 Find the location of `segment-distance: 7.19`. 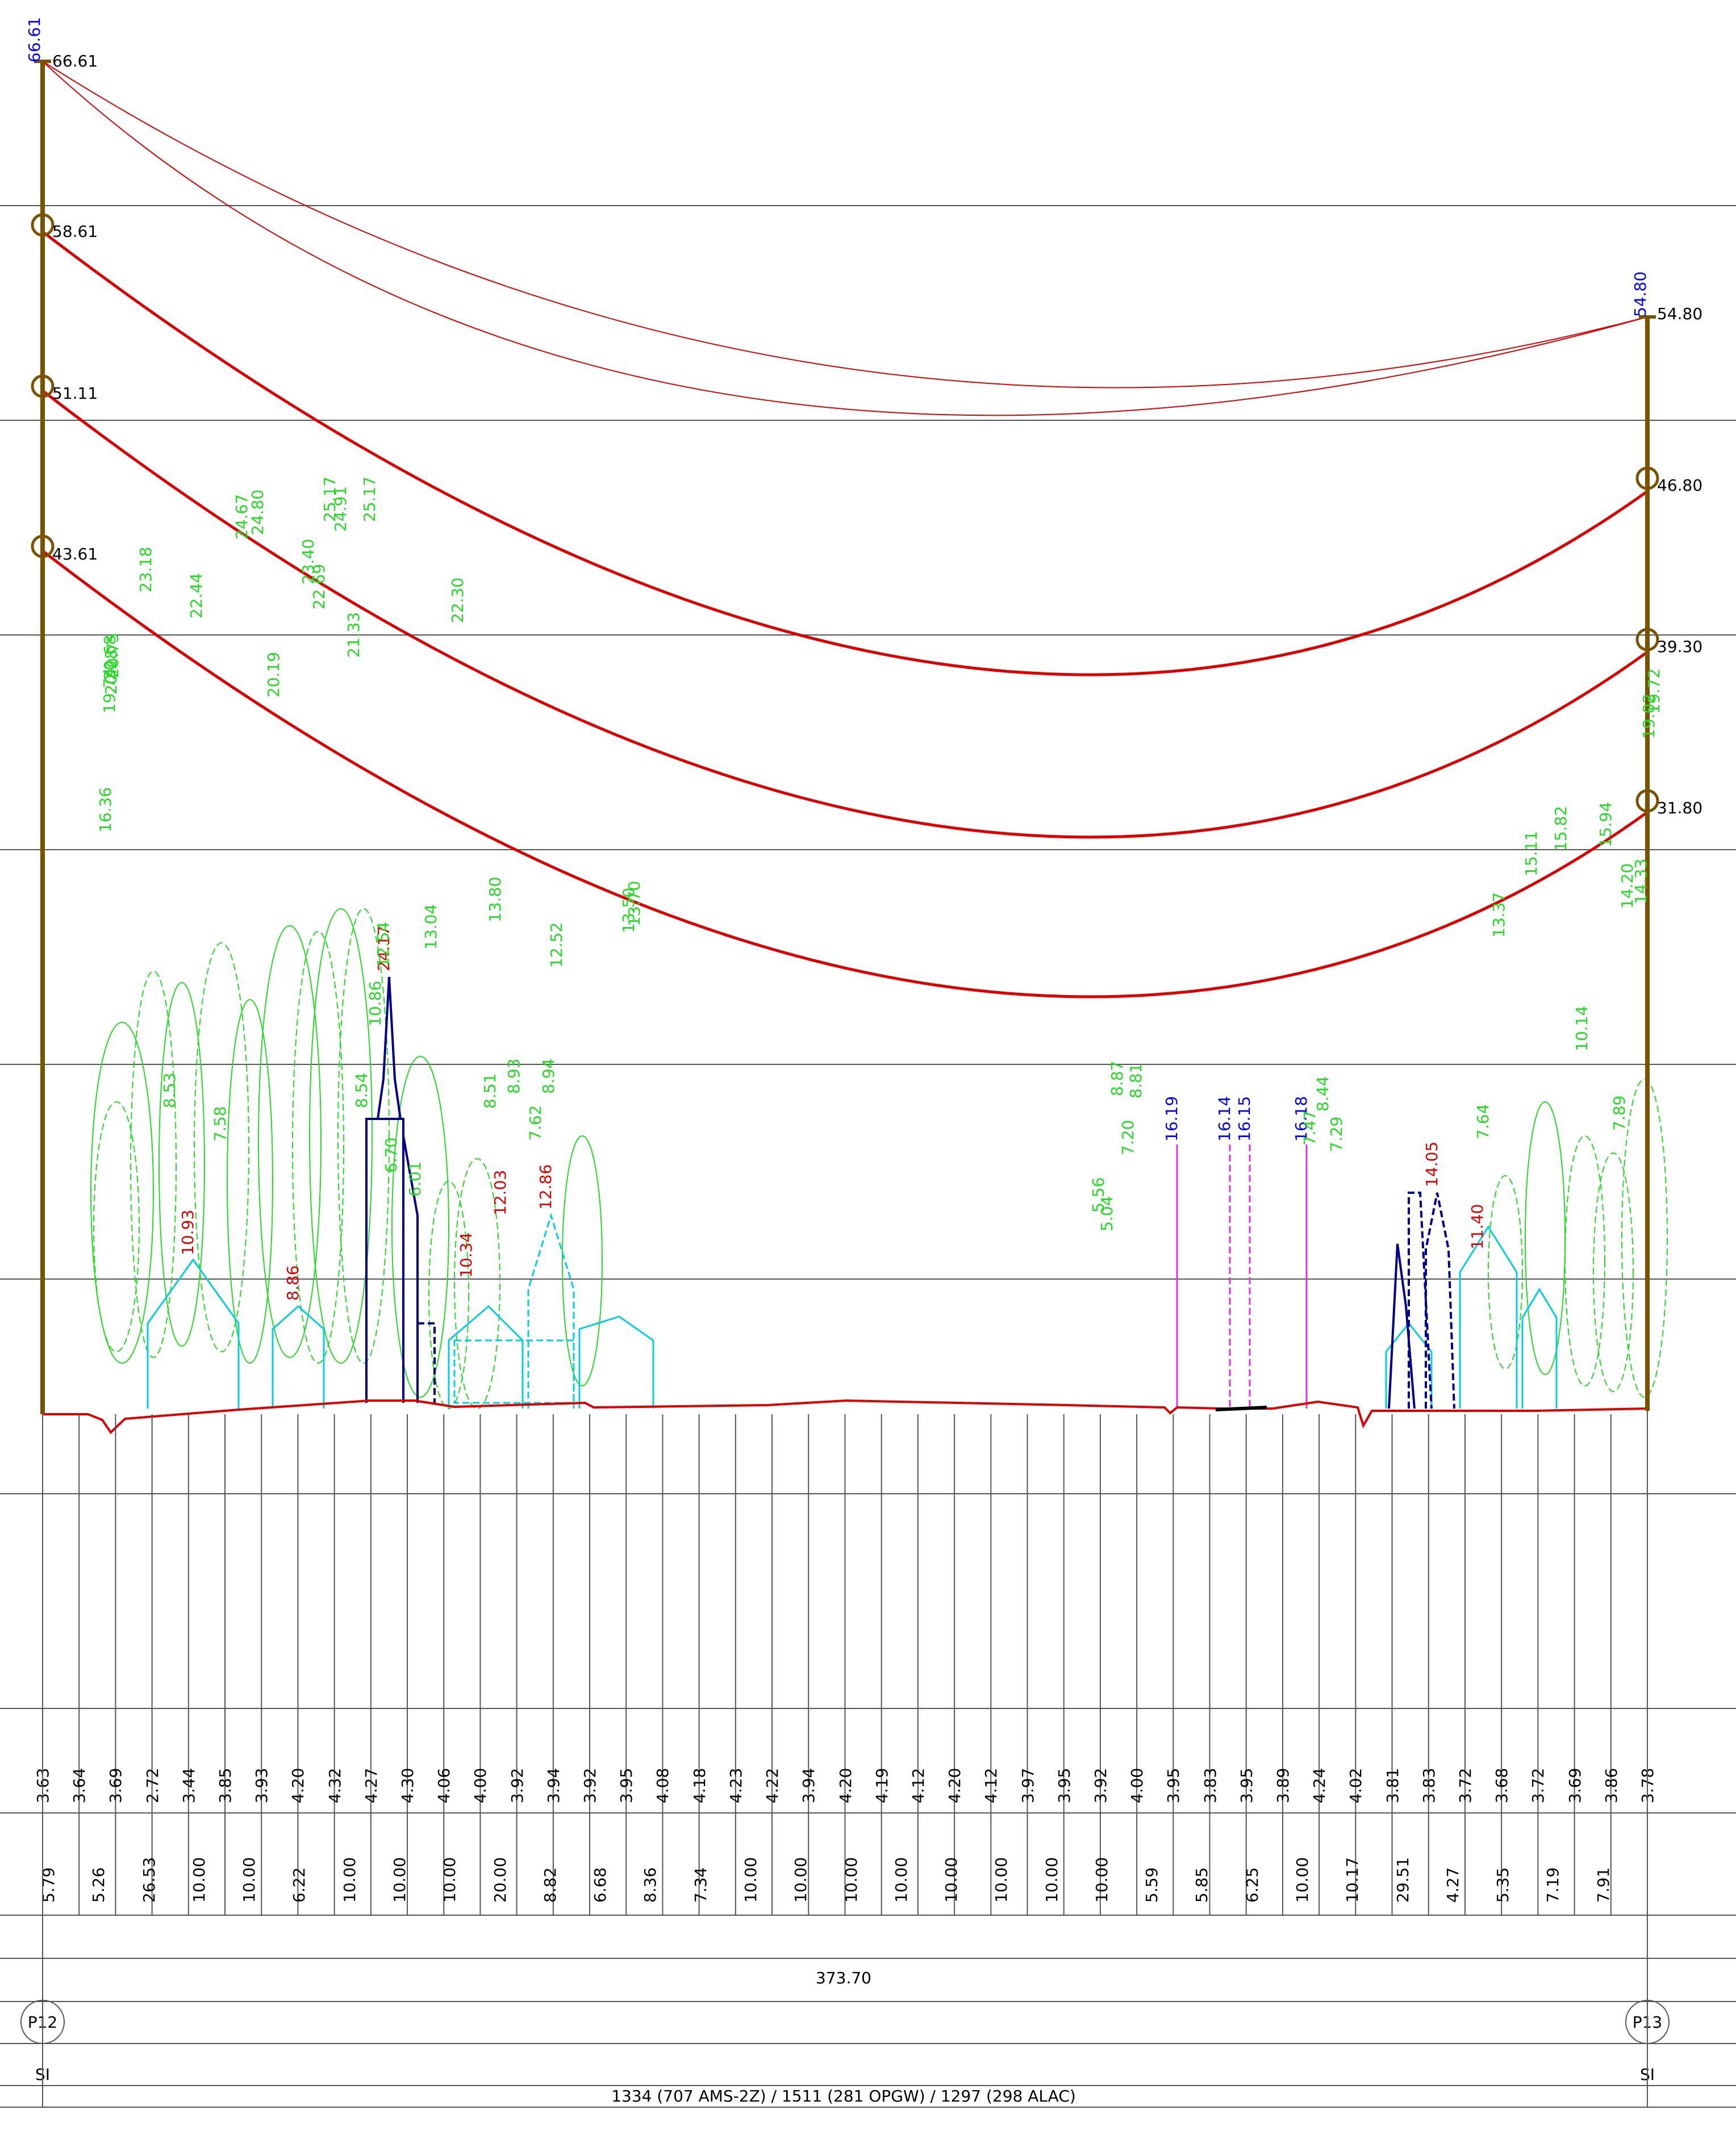

segment-distance: 7.19 is located at coordinates (1552, 1885).